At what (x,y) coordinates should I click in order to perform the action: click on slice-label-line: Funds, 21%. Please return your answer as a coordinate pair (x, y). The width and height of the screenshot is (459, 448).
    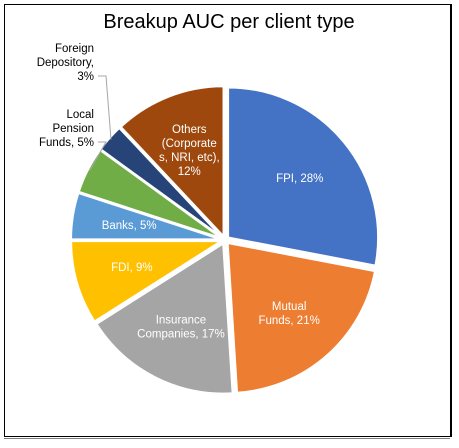
    Looking at the image, I should click on (288, 321).